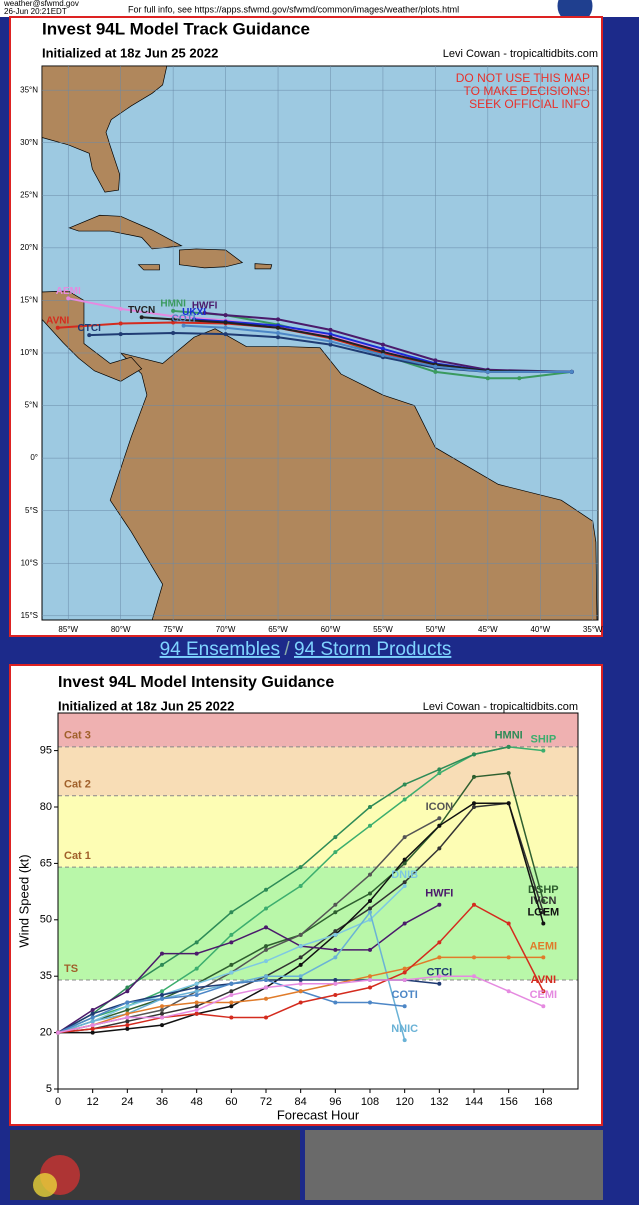 This screenshot has width=639, height=1205. What do you see at coordinates (543, 1102) in the screenshot?
I see `x-tick-label: 168` at bounding box center [543, 1102].